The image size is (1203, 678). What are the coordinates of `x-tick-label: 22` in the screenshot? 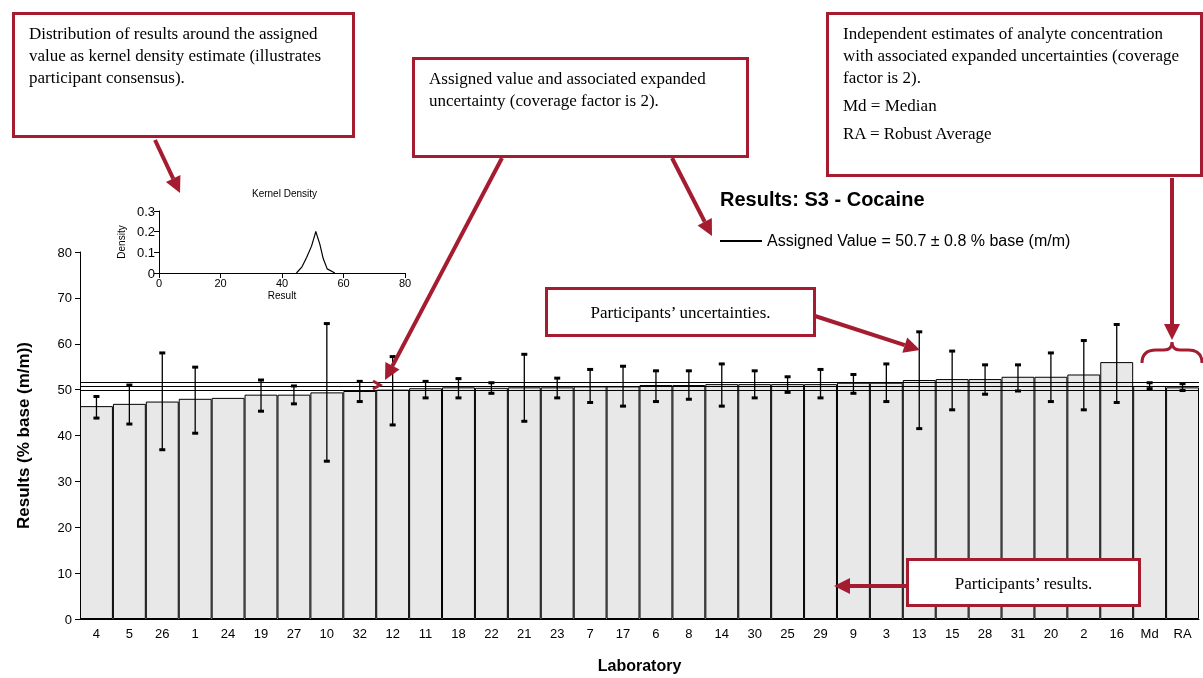 It's located at (491, 633).